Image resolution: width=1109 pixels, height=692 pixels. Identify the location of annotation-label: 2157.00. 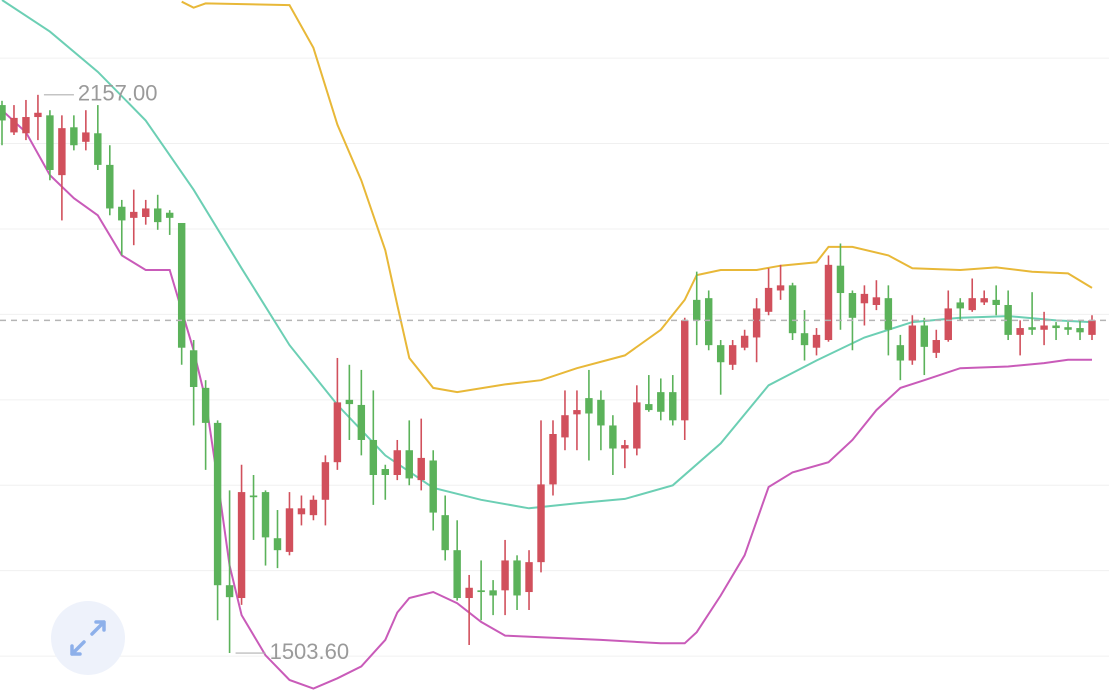
(118, 93).